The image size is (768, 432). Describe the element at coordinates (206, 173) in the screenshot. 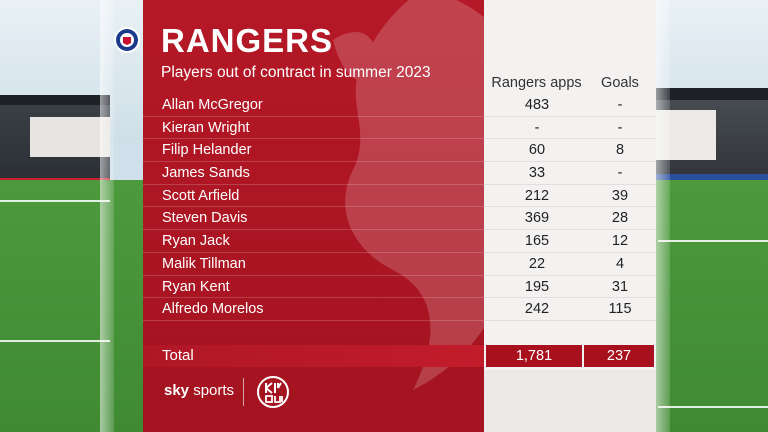

I see `player-name: James Sands` at that location.